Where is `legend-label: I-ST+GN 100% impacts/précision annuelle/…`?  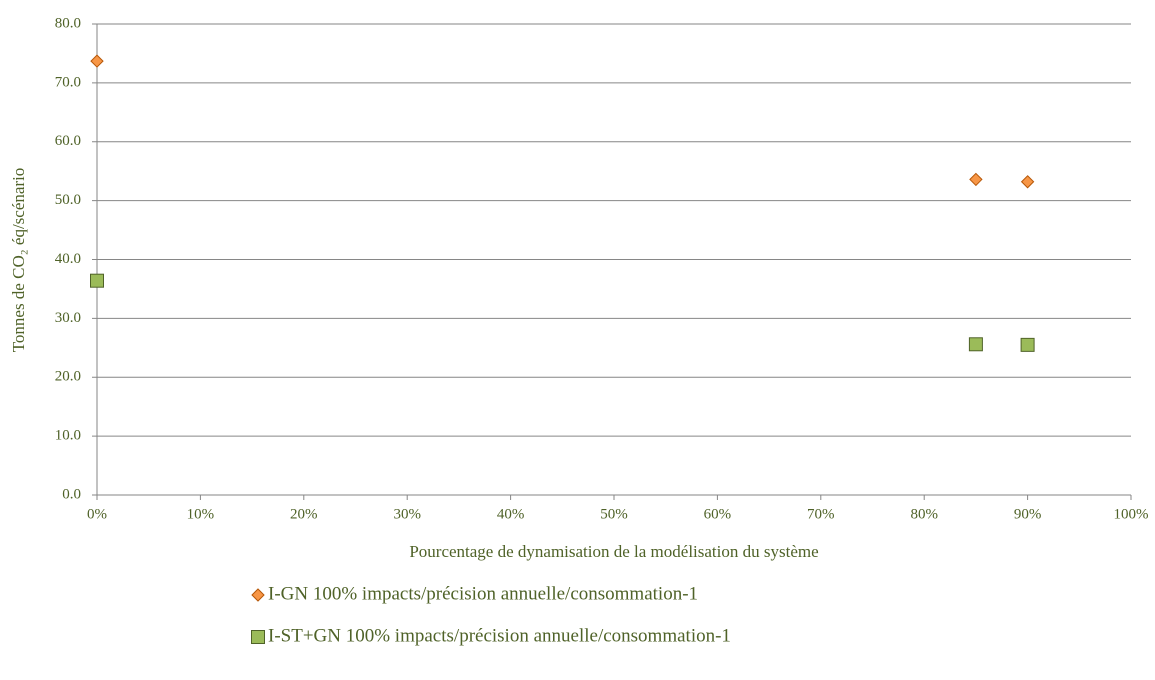
legend-label: I-ST+GN 100% impacts/précision annuelle/… is located at coordinates (499, 635).